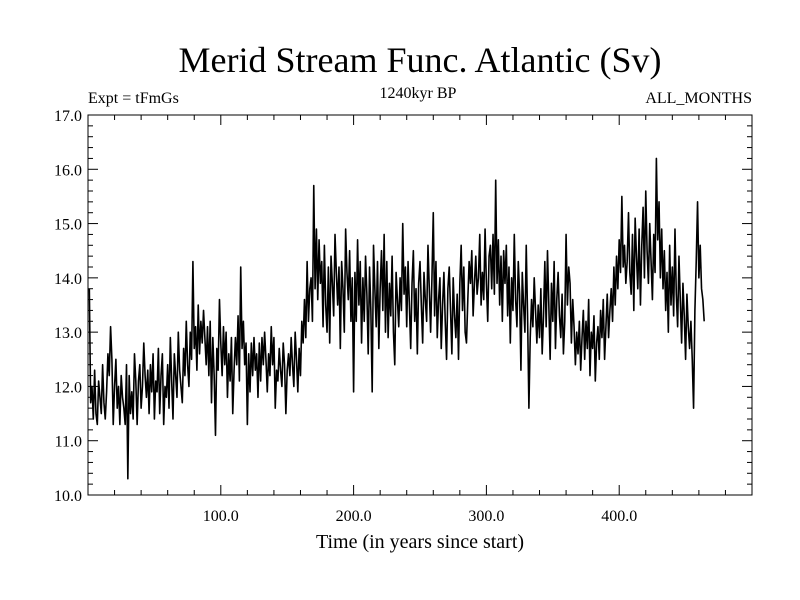  Describe the element at coordinates (68, 279) in the screenshot. I see `y-tick-label: 14.0` at that location.